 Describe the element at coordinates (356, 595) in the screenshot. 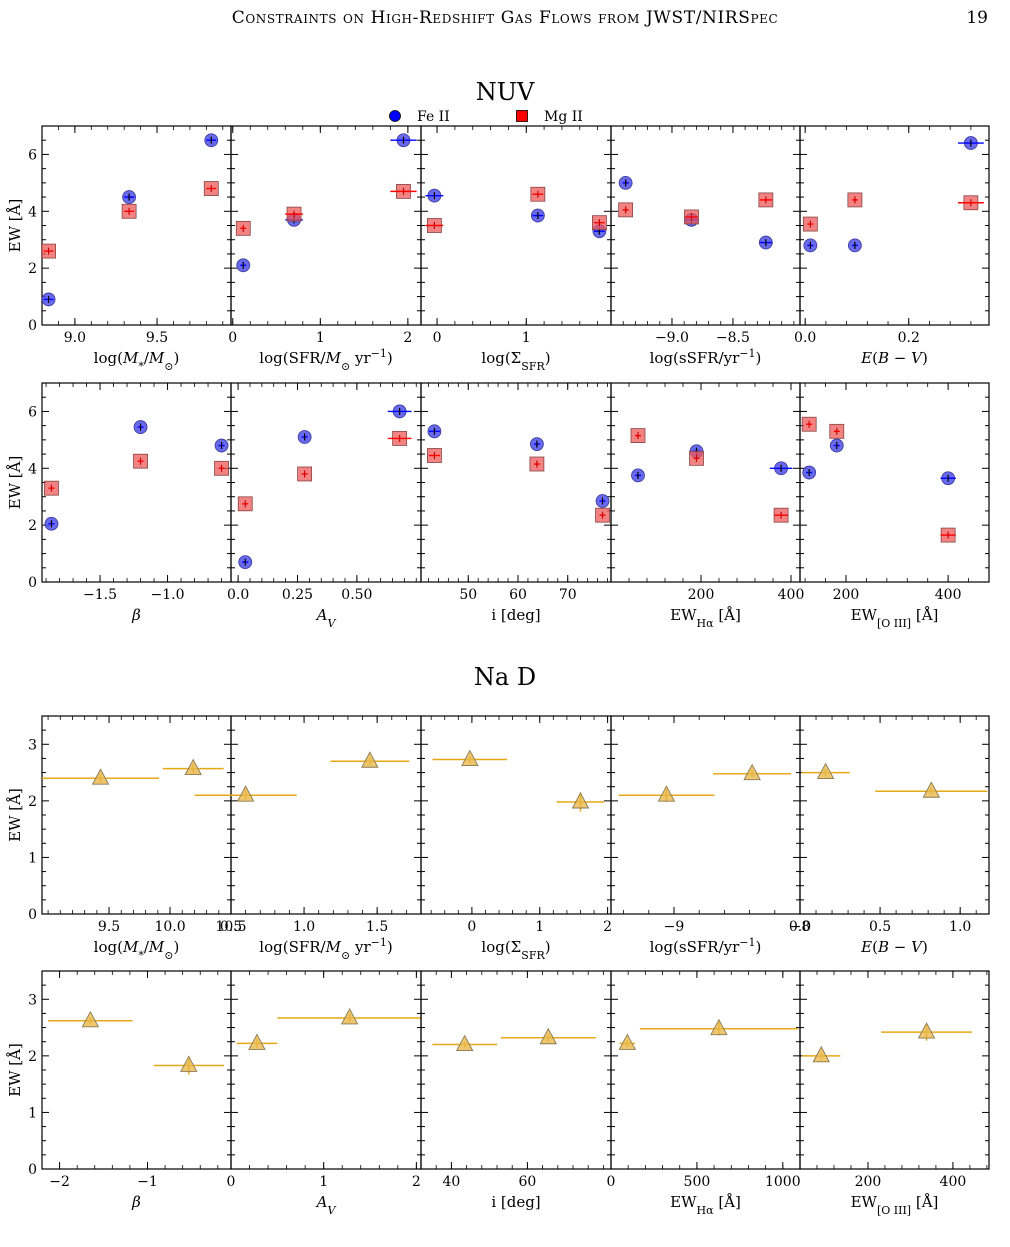

I see `x-tick-label: 0.50` at that location.